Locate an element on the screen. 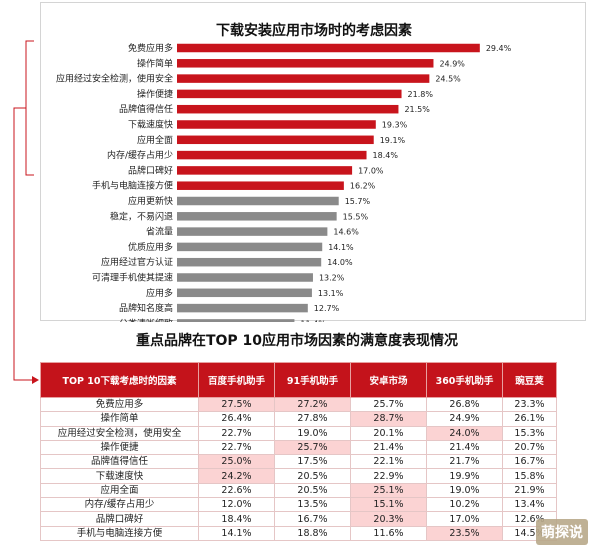 This screenshot has width=594, height=551. table-cell: 24.0% is located at coordinates (464, 433).